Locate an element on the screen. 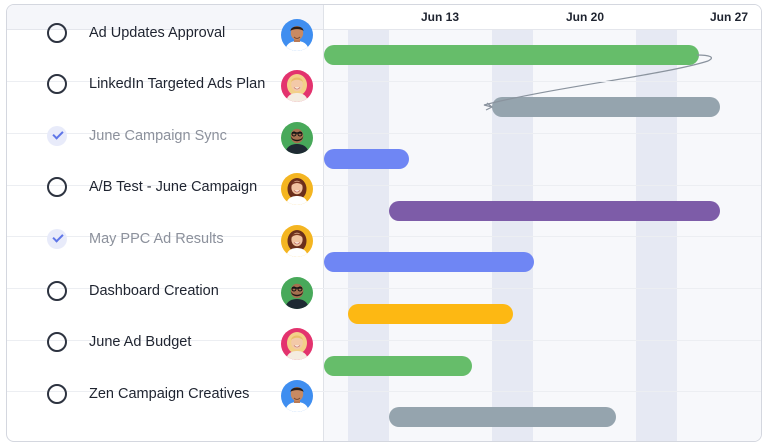 The height and width of the screenshot is (445, 768). task-row: Dashboard Creation is located at coordinates (165, 293).